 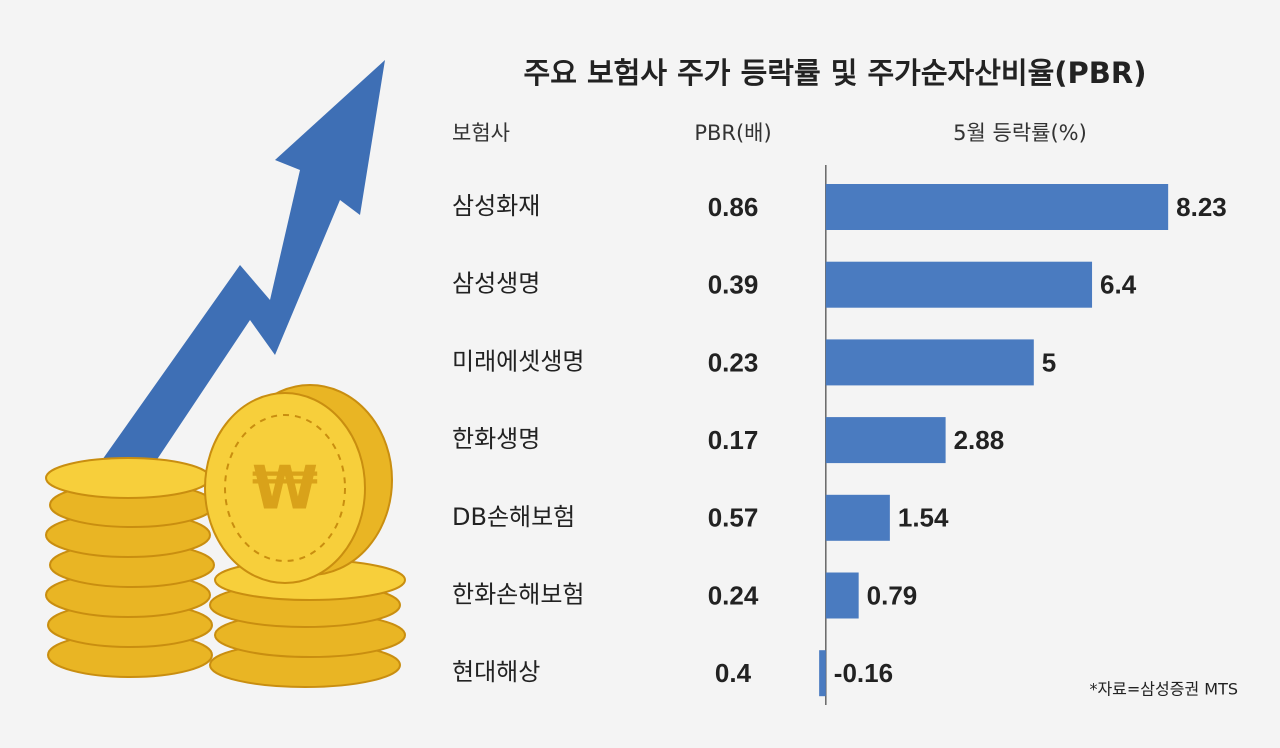 What do you see at coordinates (923, 518) in the screenshot?
I see `value-label: 1.54` at bounding box center [923, 518].